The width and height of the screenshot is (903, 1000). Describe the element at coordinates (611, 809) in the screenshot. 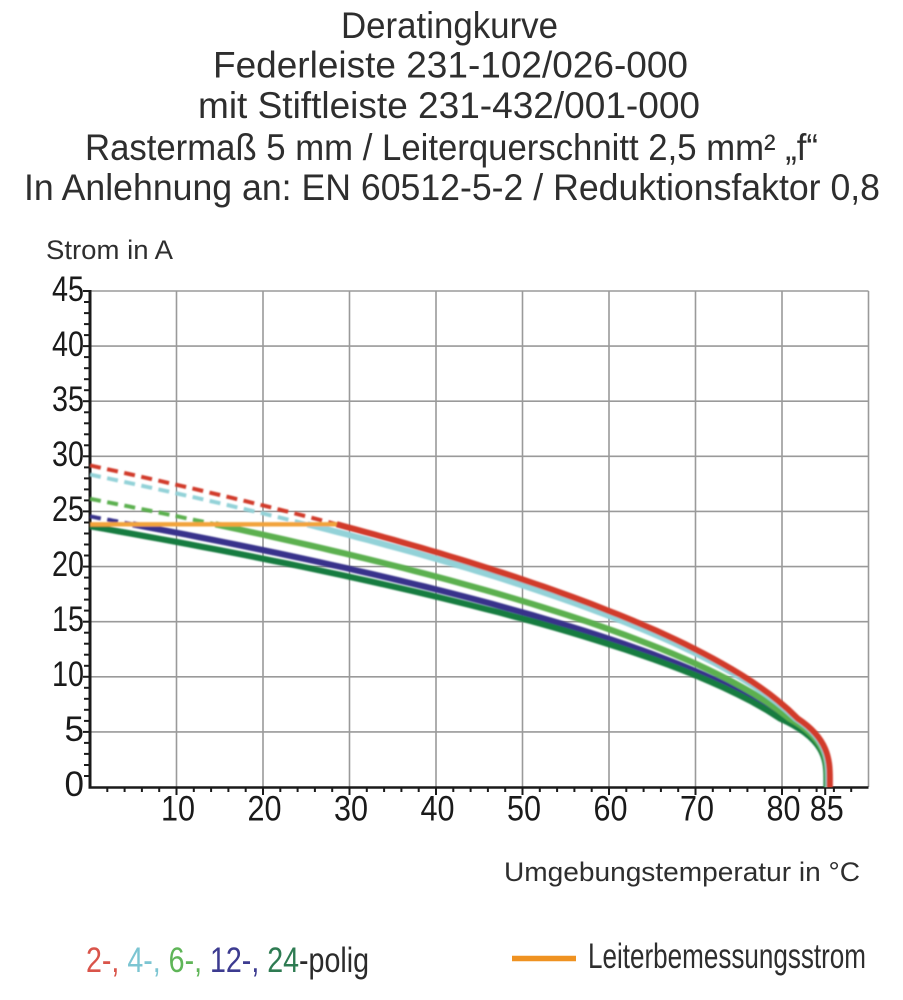

I see `svg-text: 60` at that location.